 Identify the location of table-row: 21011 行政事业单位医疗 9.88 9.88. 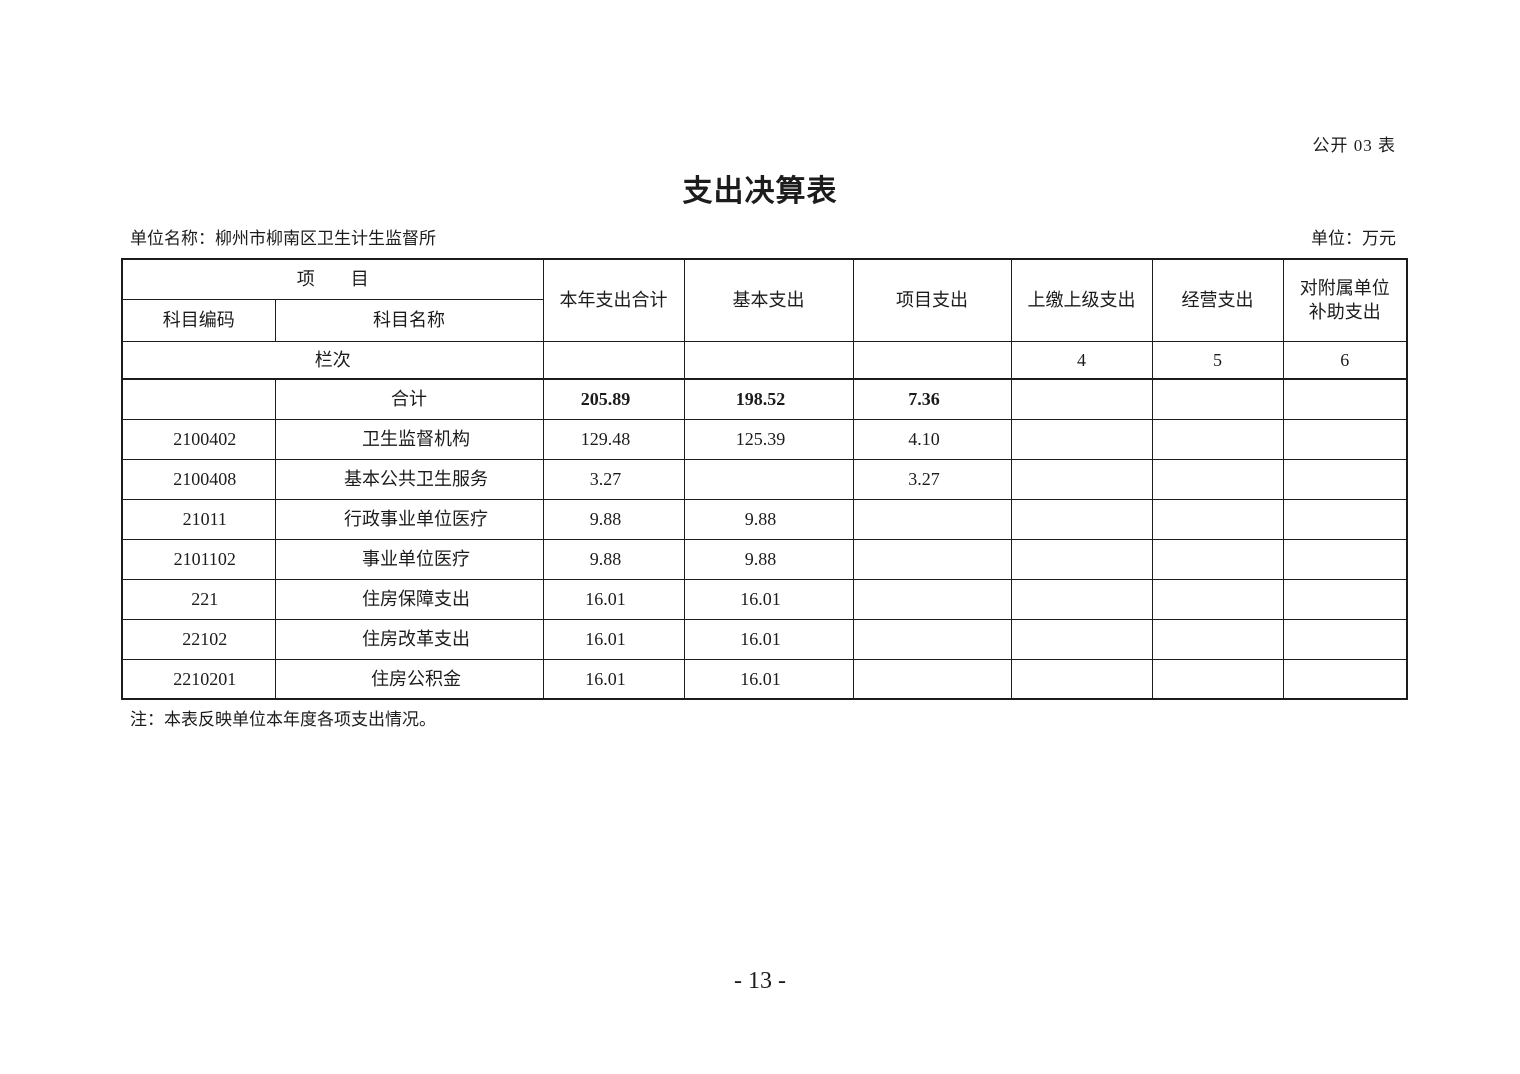
(764, 519).